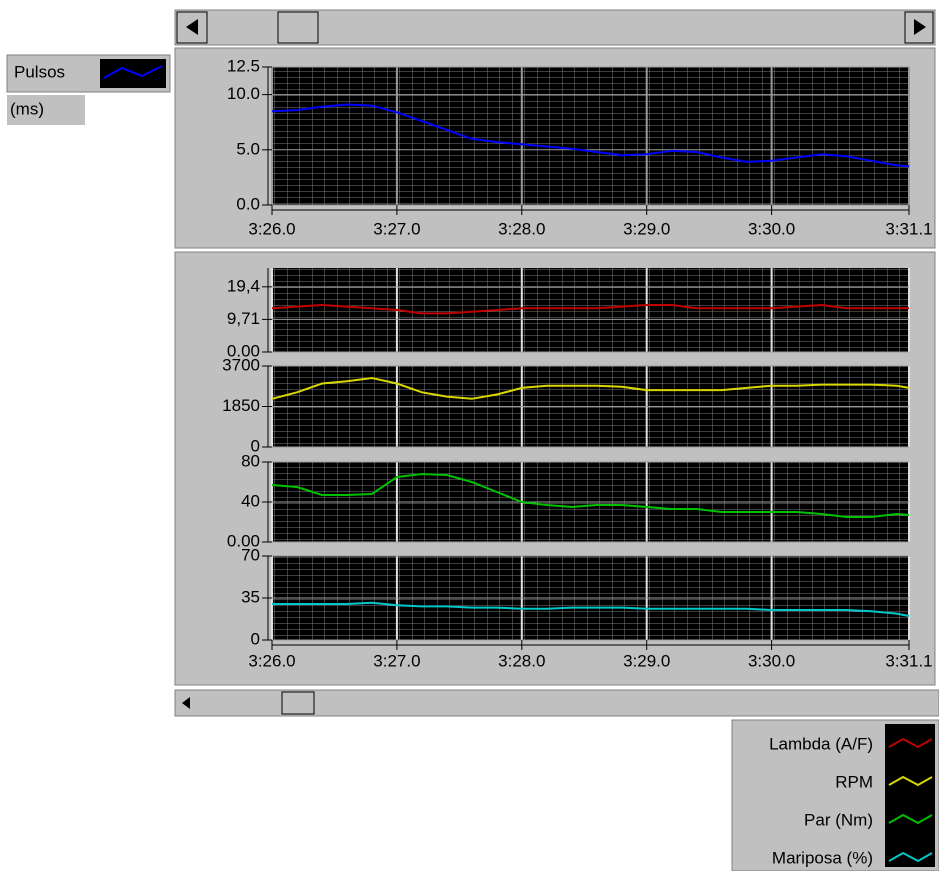  Describe the element at coordinates (243, 285) in the screenshot. I see `y-tick-label: 19,4` at that location.